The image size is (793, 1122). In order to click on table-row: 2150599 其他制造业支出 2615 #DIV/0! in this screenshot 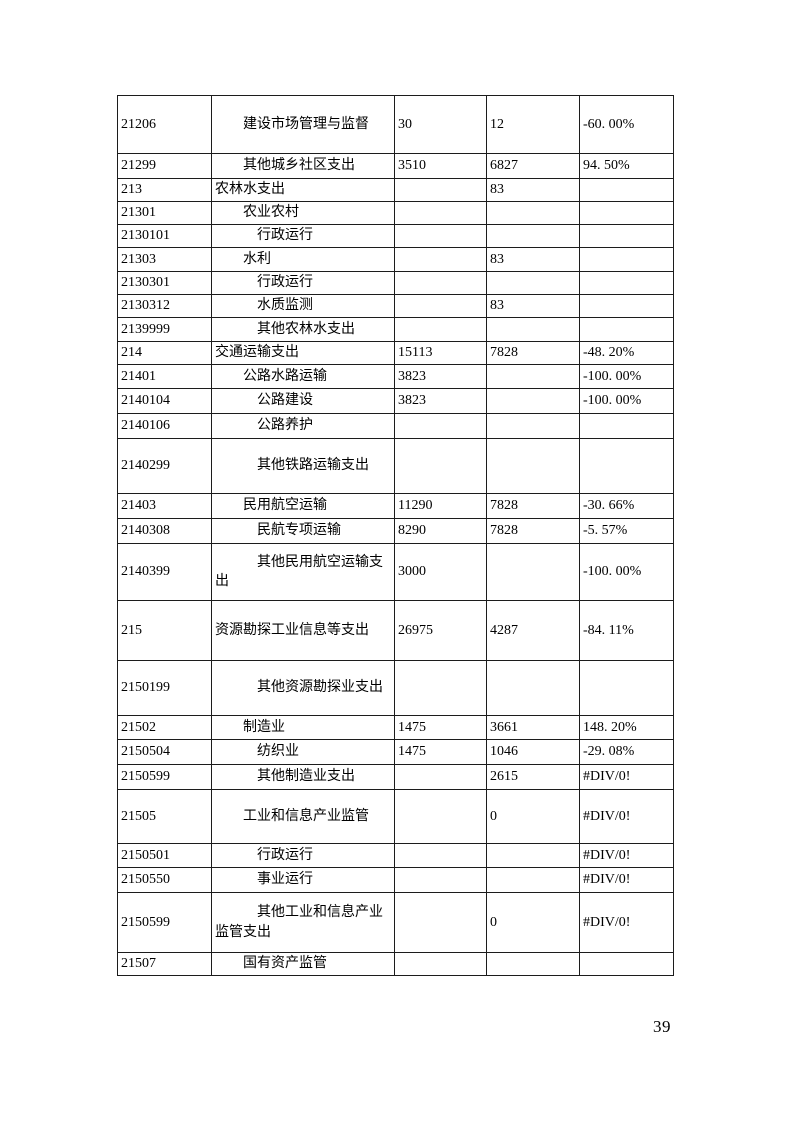, I will do `click(395, 777)`.